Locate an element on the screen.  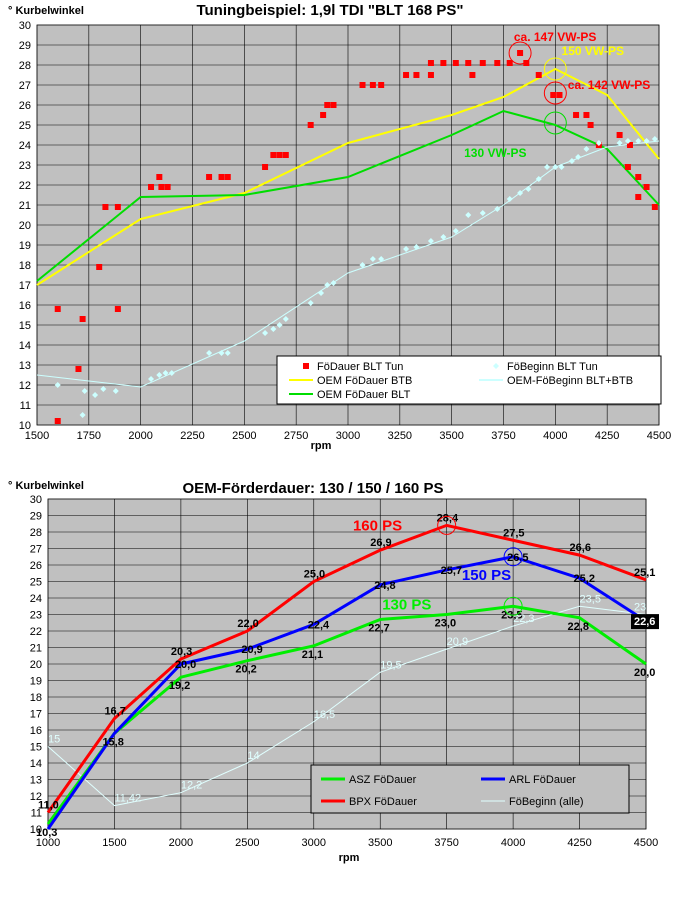
data-label: 20,2 is located at coordinates (245, 670).